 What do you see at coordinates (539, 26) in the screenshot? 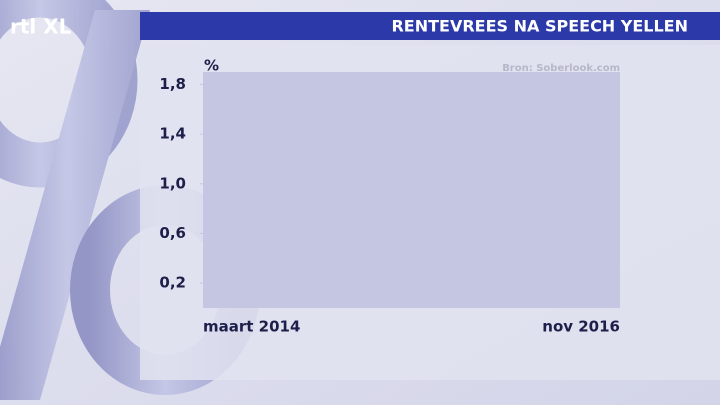
I see `chart-title: RENTEVREES NA SPEECH YELLEN` at bounding box center [539, 26].